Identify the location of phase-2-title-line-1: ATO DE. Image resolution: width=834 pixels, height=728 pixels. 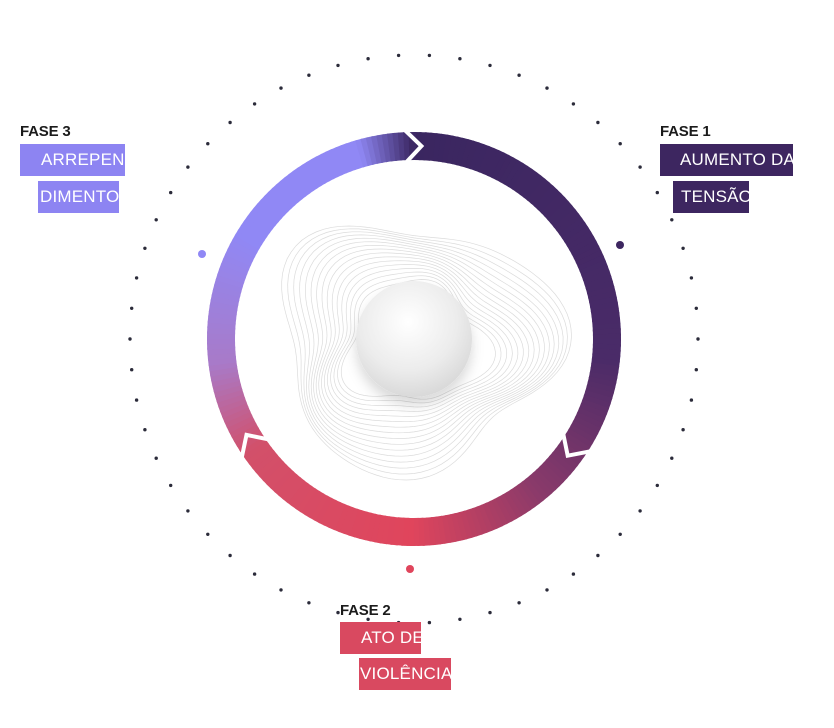
(382, 638).